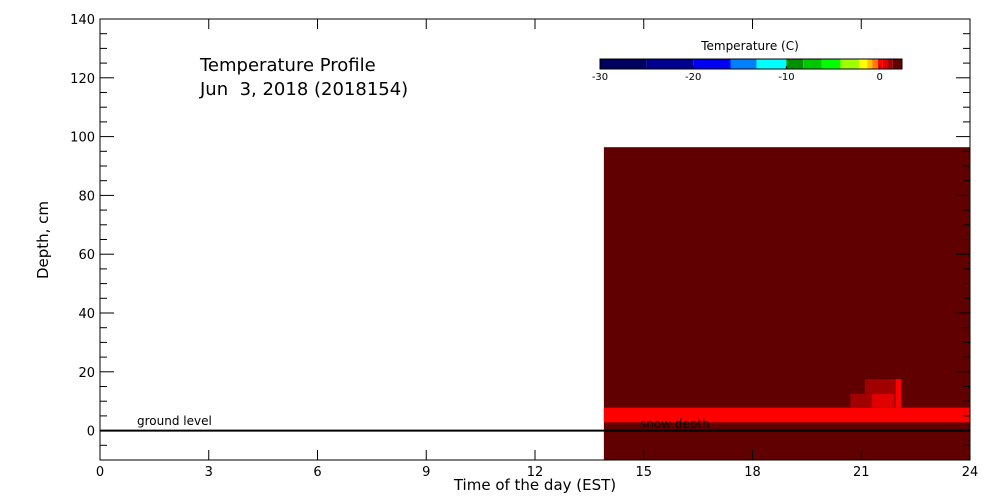 Image resolution: width=1000 pixels, height=504 pixels. What do you see at coordinates (534, 485) in the screenshot?
I see `x-axis-label: Time of the day (EST)` at bounding box center [534, 485].